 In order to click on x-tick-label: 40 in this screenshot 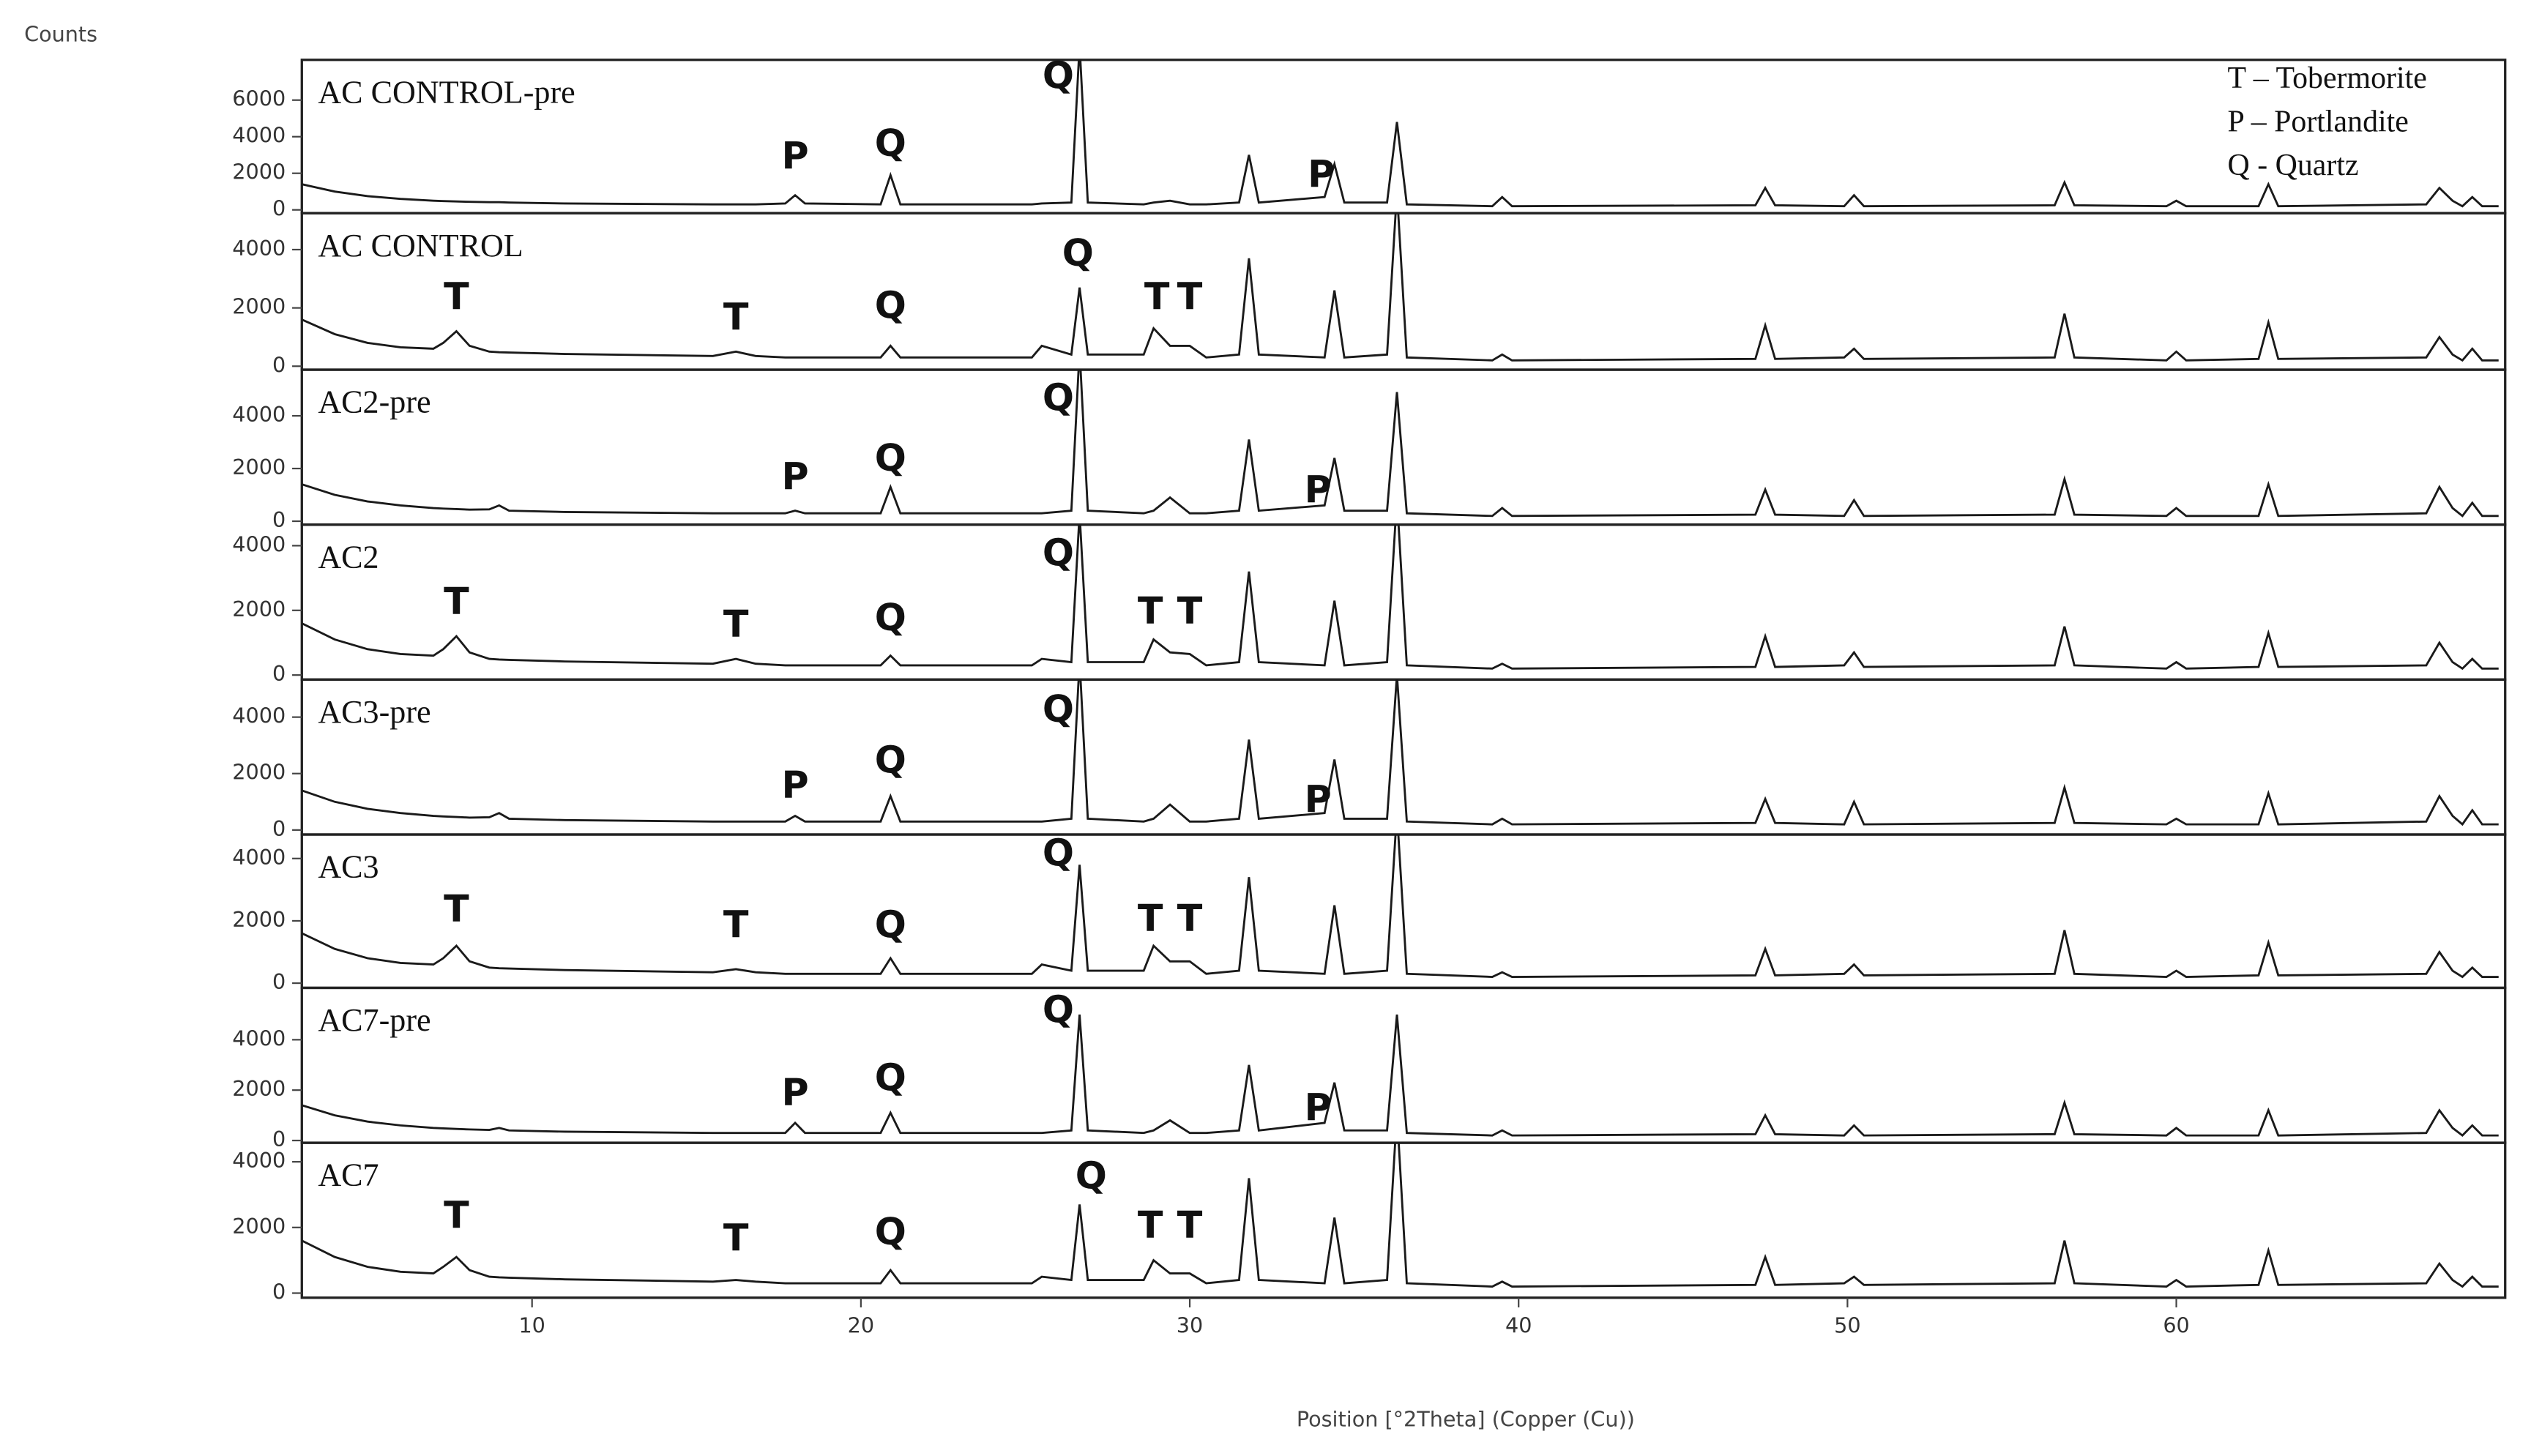, I will do `click(1518, 1325)`.